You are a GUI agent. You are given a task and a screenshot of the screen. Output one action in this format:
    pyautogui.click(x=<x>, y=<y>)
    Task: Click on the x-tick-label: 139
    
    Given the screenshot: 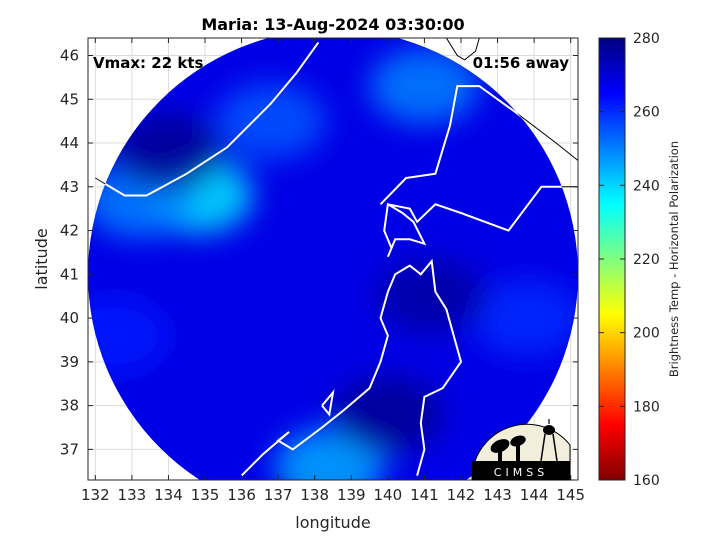 What is the action you would take?
    pyautogui.click(x=351, y=495)
    